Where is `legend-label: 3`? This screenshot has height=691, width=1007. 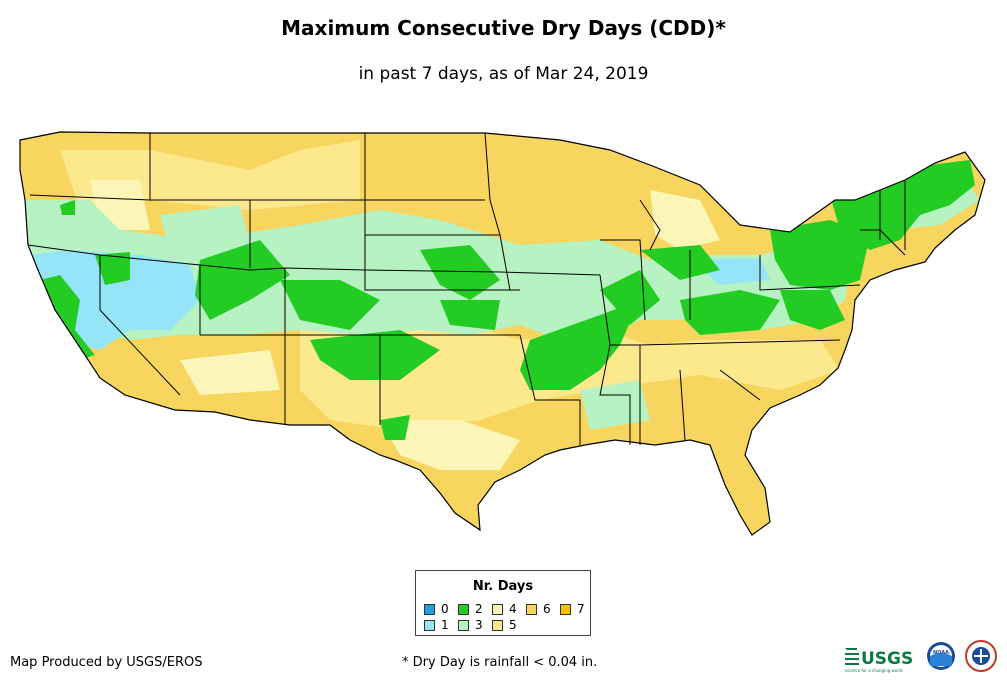 legend-label: 3 is located at coordinates (479, 625).